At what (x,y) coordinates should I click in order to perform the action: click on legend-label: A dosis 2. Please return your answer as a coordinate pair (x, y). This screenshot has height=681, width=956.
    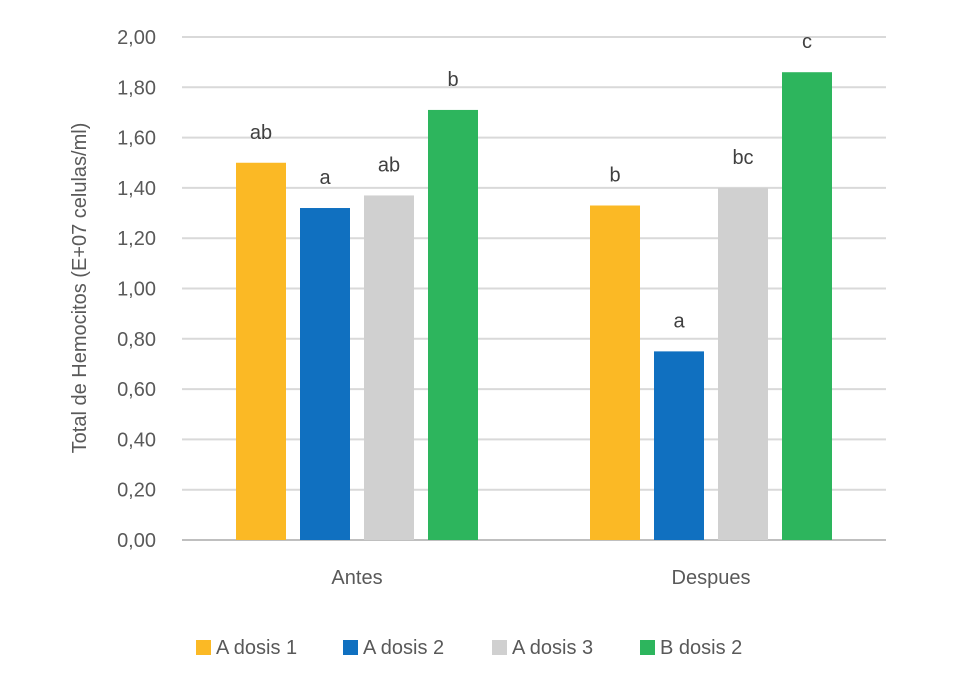
    Looking at the image, I should click on (403, 648).